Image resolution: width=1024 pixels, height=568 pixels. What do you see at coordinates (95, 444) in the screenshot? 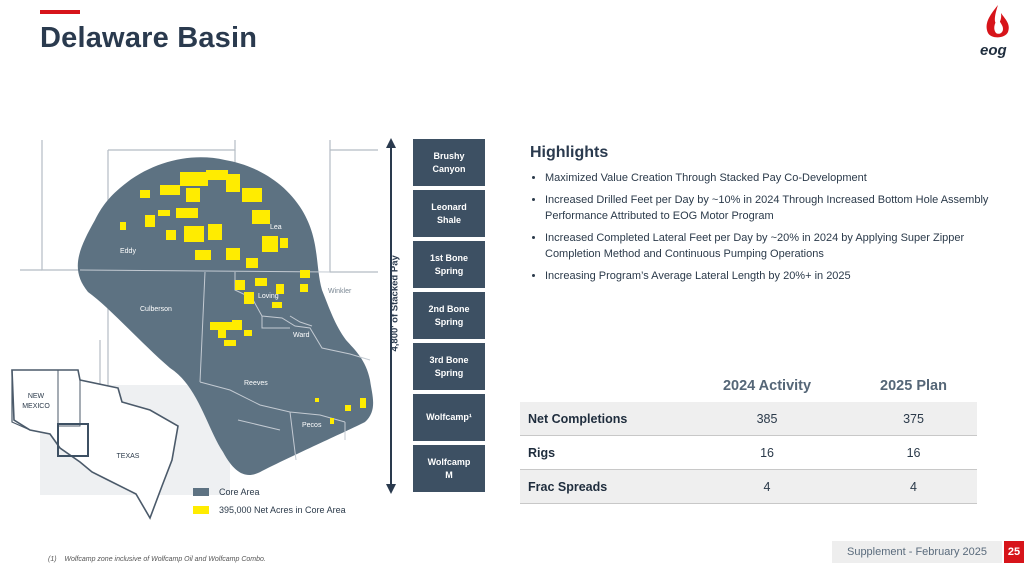
I see `inset-locator-map: NEW MEXICO TEXAS` at bounding box center [95, 444].